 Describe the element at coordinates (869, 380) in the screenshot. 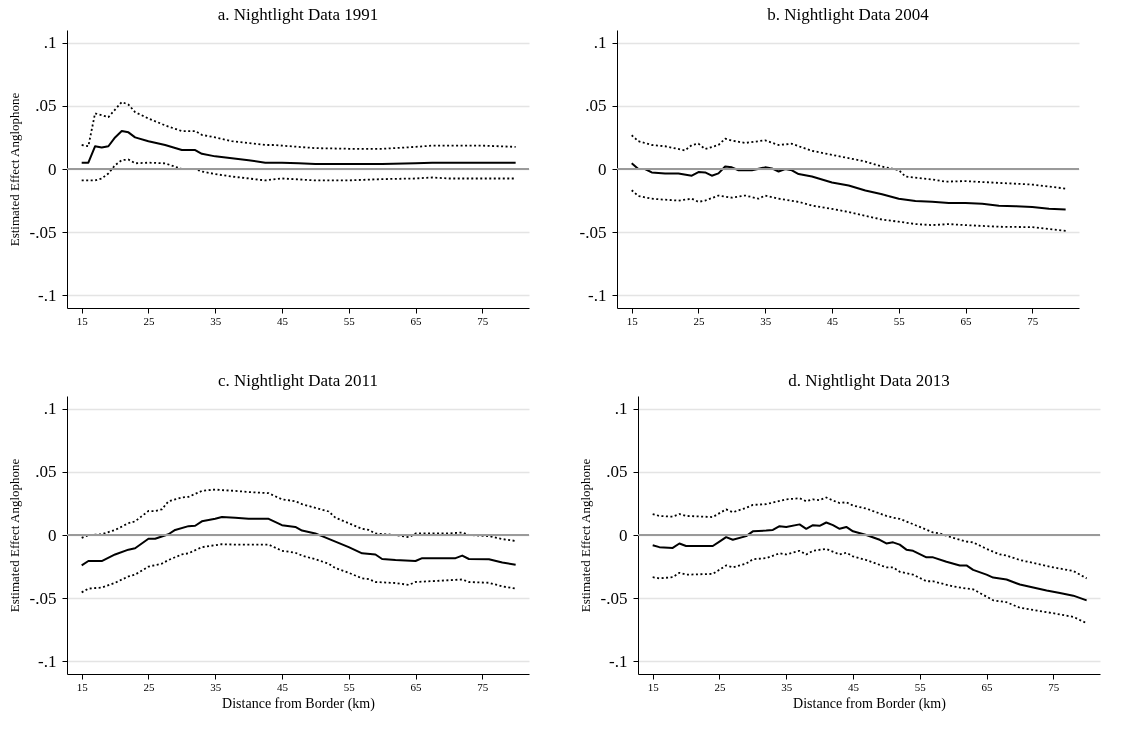

I see `chart-title: d. Nightlight Data 2013` at that location.